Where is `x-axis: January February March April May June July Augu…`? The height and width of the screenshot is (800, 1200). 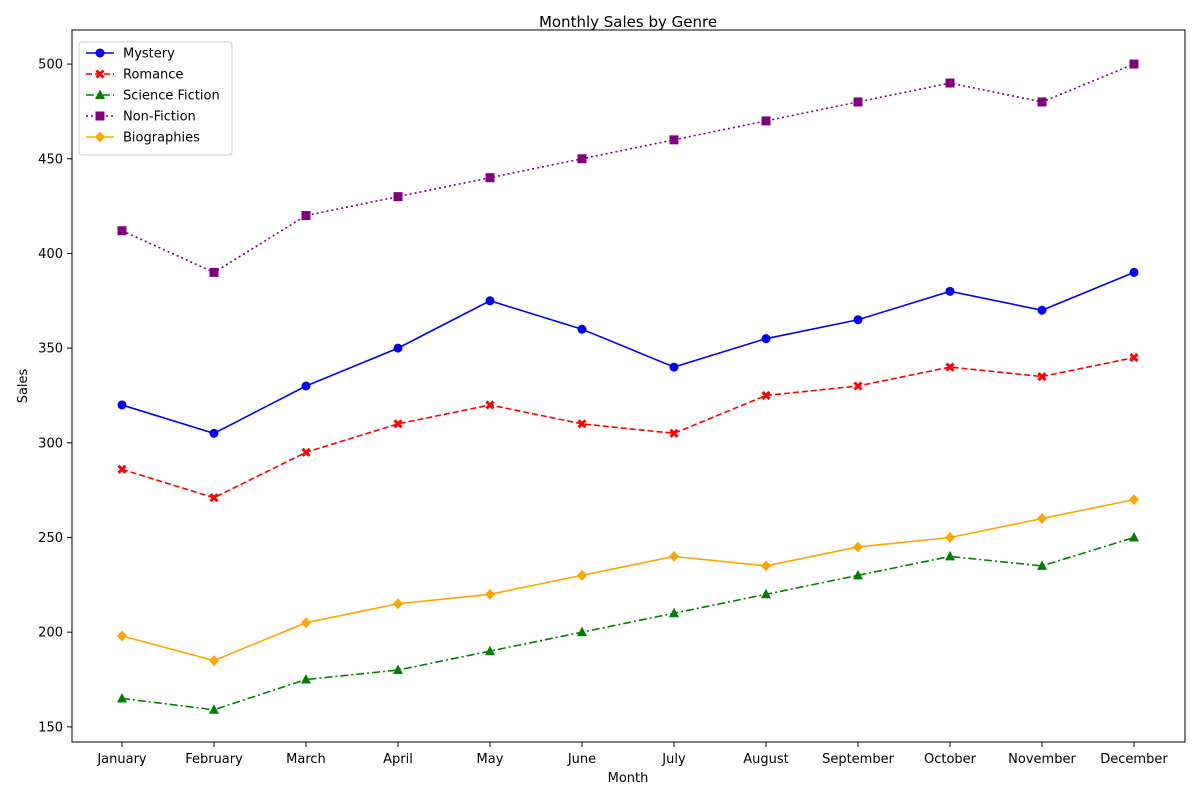 x-axis: January February March April May June July Augu… is located at coordinates (632, 754).